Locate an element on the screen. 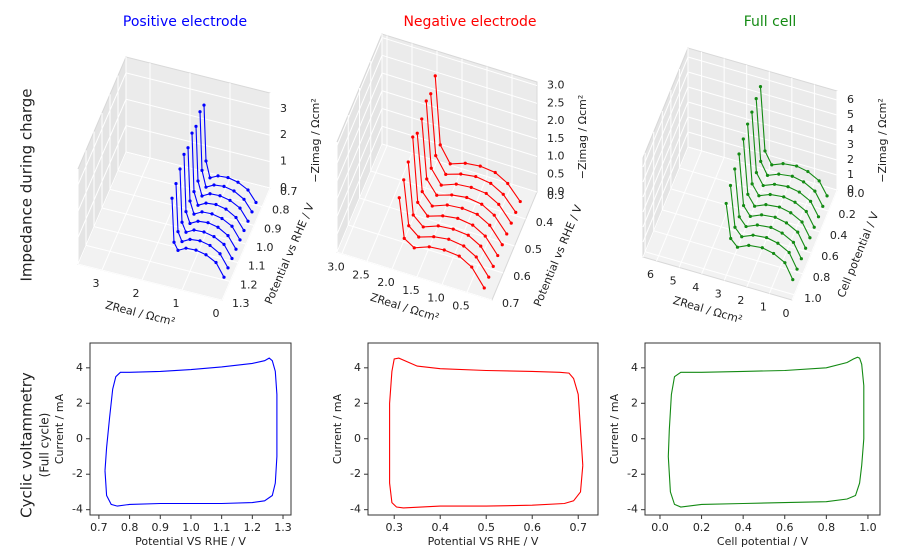  y-tick-label: -2 is located at coordinates (355, 473).